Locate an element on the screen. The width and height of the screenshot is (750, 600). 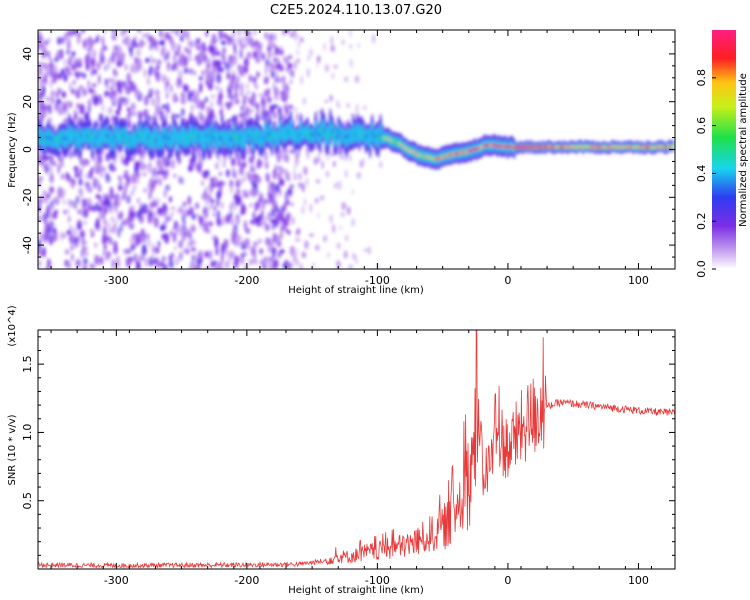
colorbar-gradient is located at coordinates (724, 149).